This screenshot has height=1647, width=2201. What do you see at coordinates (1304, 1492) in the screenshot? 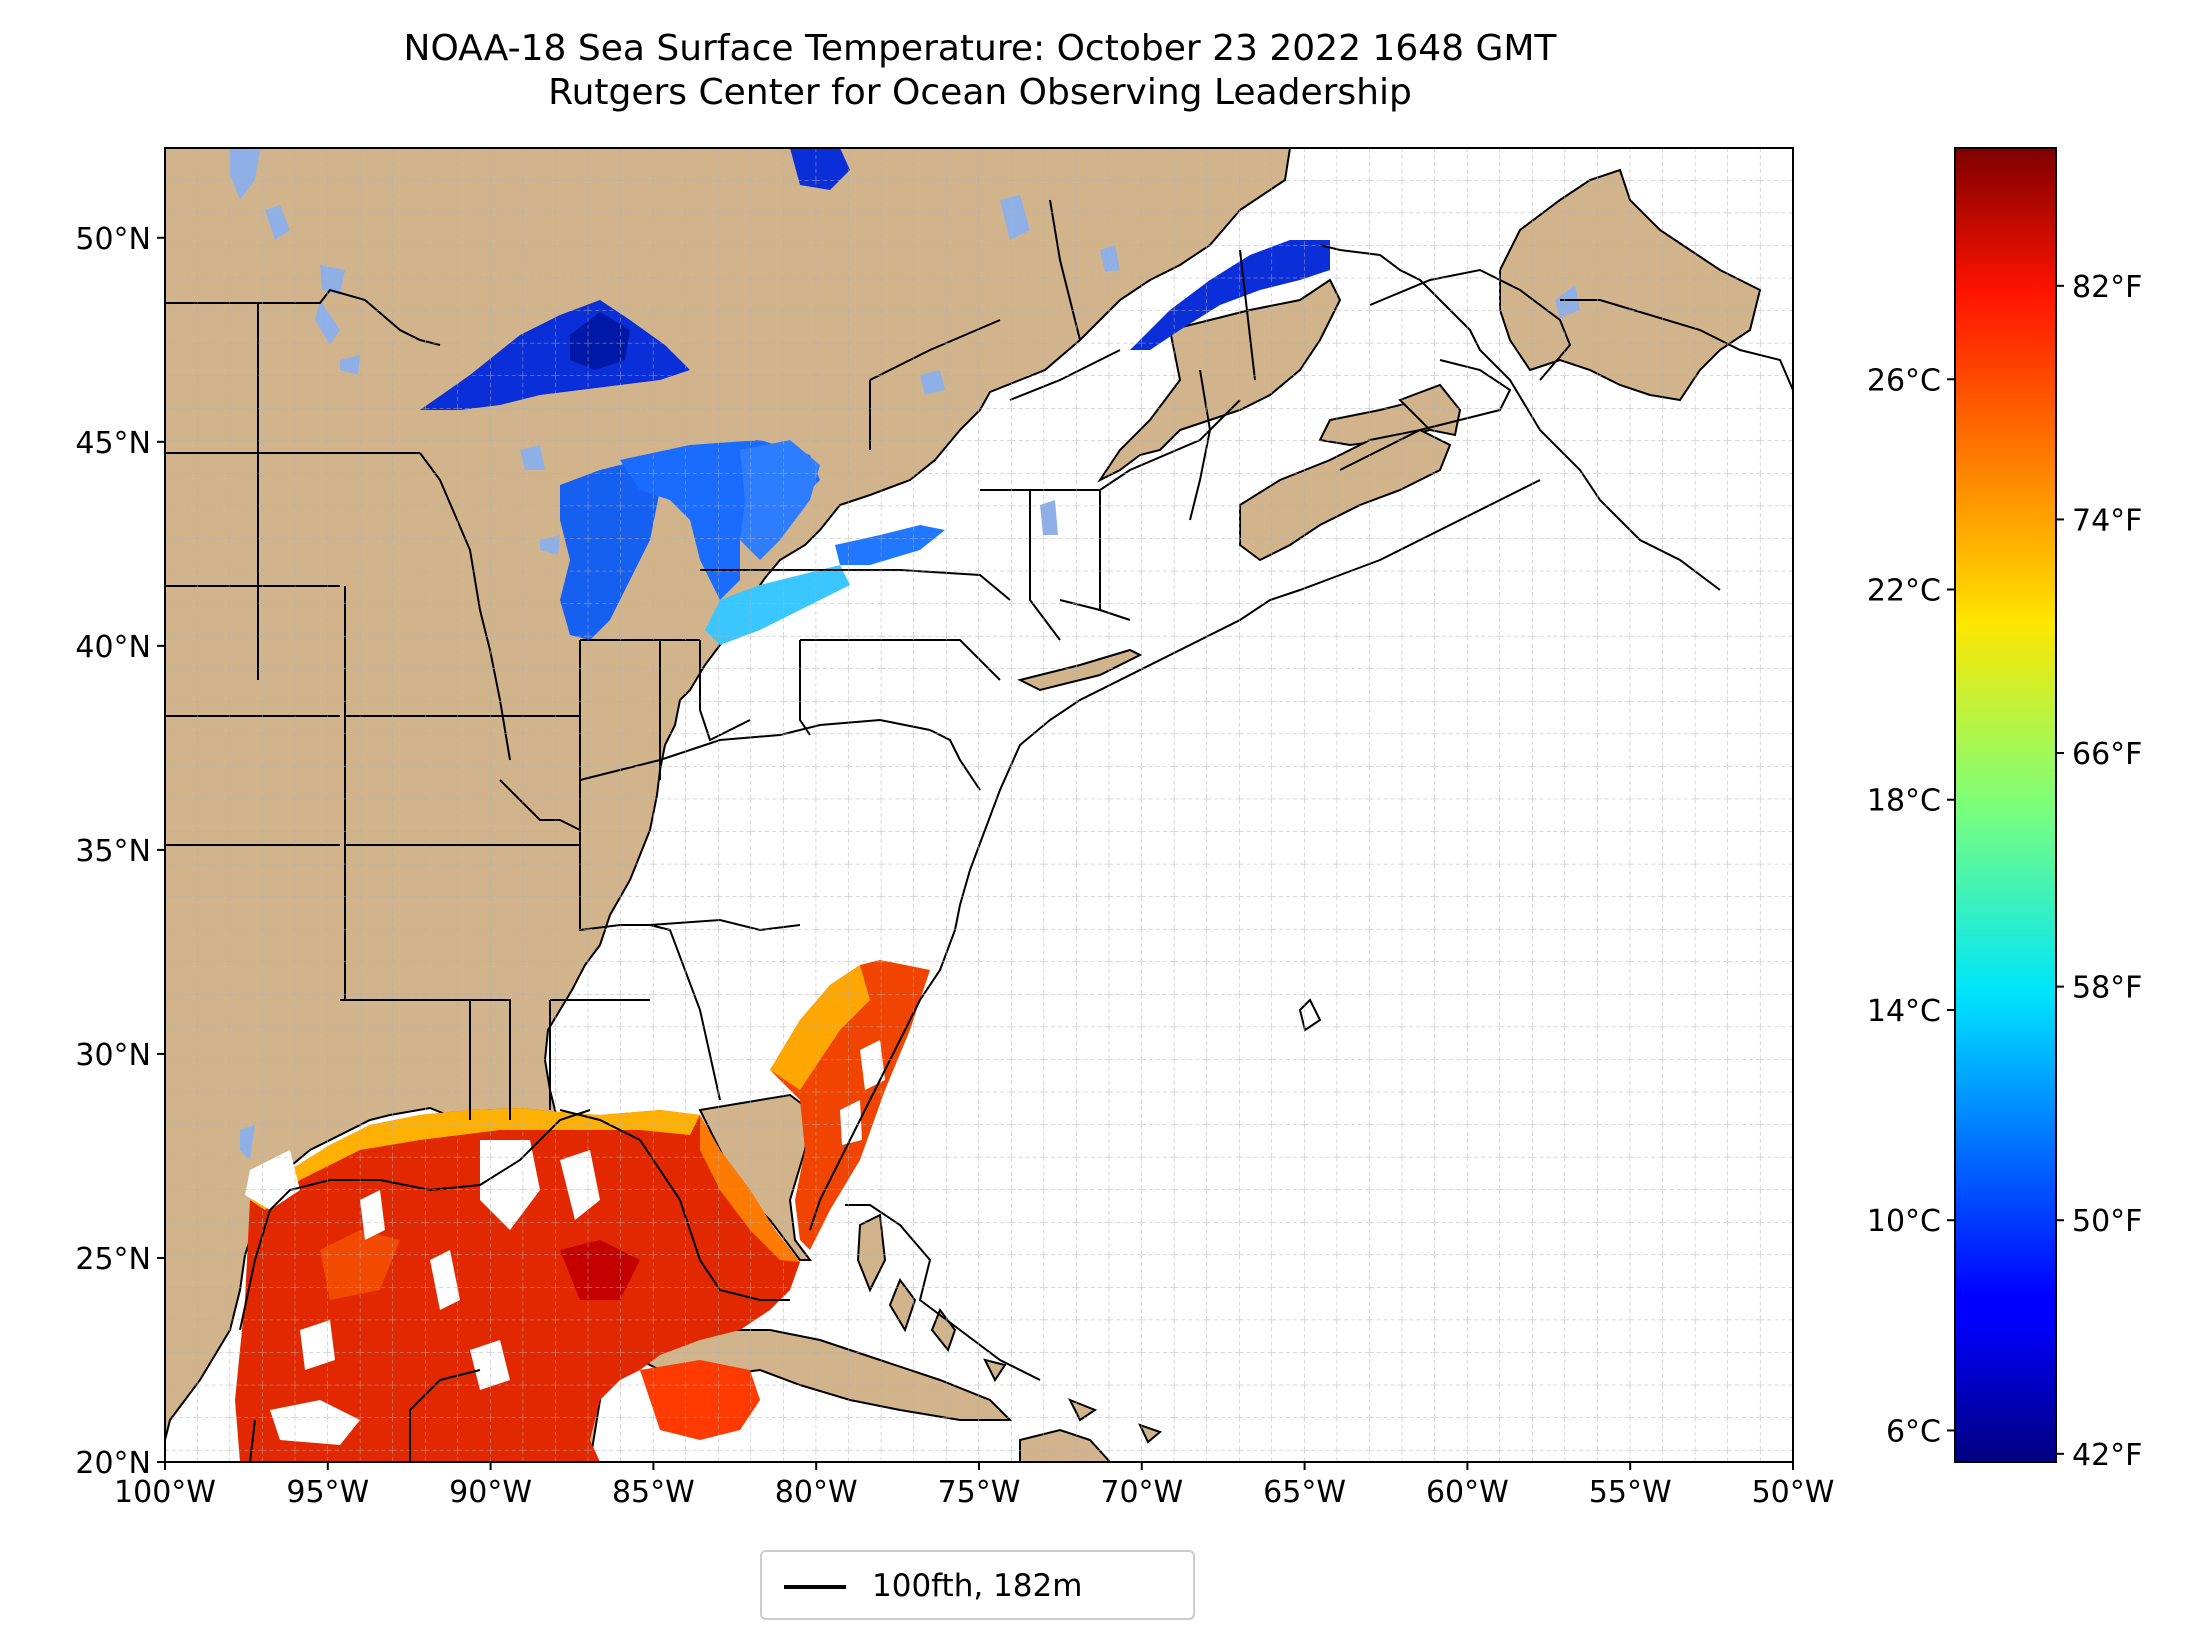
I see `lon-tick-label: 65°W` at bounding box center [1304, 1492].